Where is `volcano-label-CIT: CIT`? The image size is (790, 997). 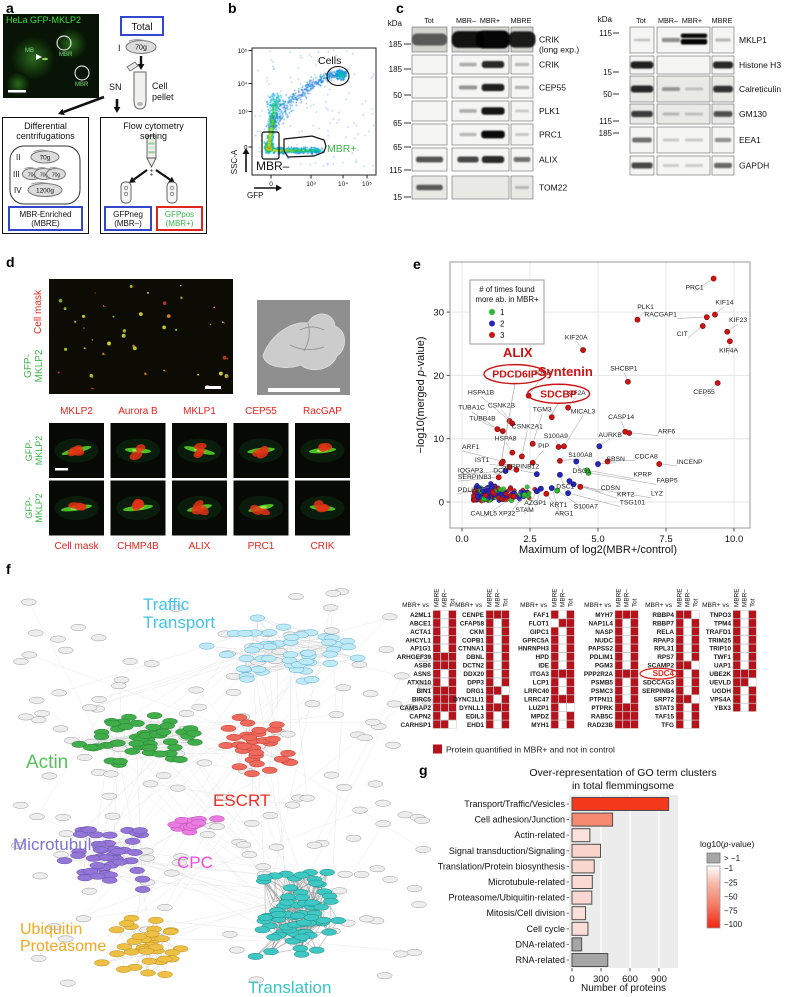 volcano-label-CIT: CIT is located at coordinates (682, 334).